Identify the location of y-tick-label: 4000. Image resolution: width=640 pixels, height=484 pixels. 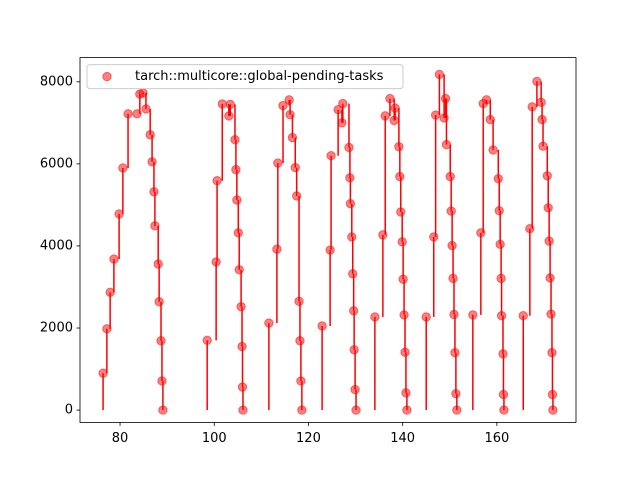
(56, 245).